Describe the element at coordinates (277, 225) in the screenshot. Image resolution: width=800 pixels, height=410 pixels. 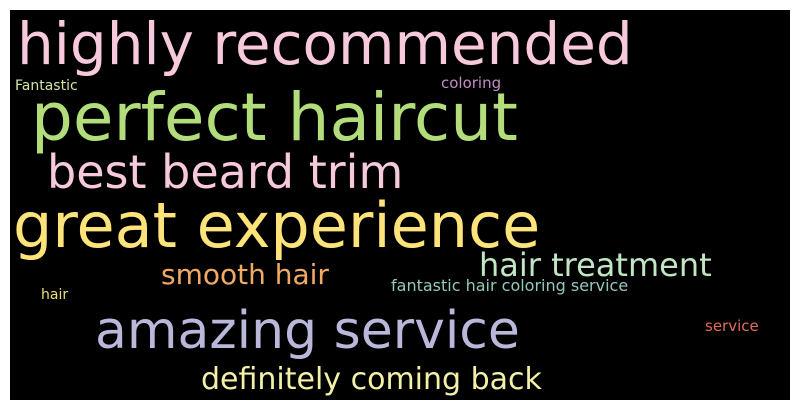
I see `word-great-experience: great experience` at that location.